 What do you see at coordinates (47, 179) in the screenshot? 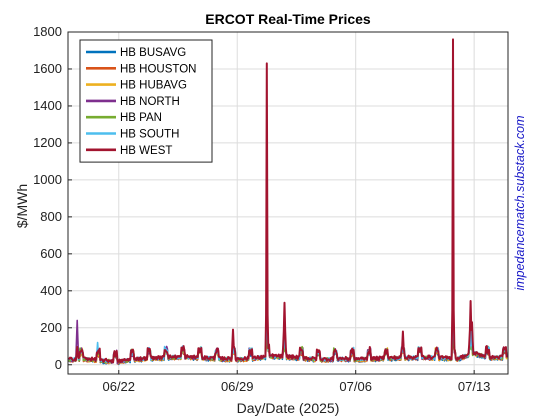
I see `y-tick-label: 1000` at bounding box center [47, 179].